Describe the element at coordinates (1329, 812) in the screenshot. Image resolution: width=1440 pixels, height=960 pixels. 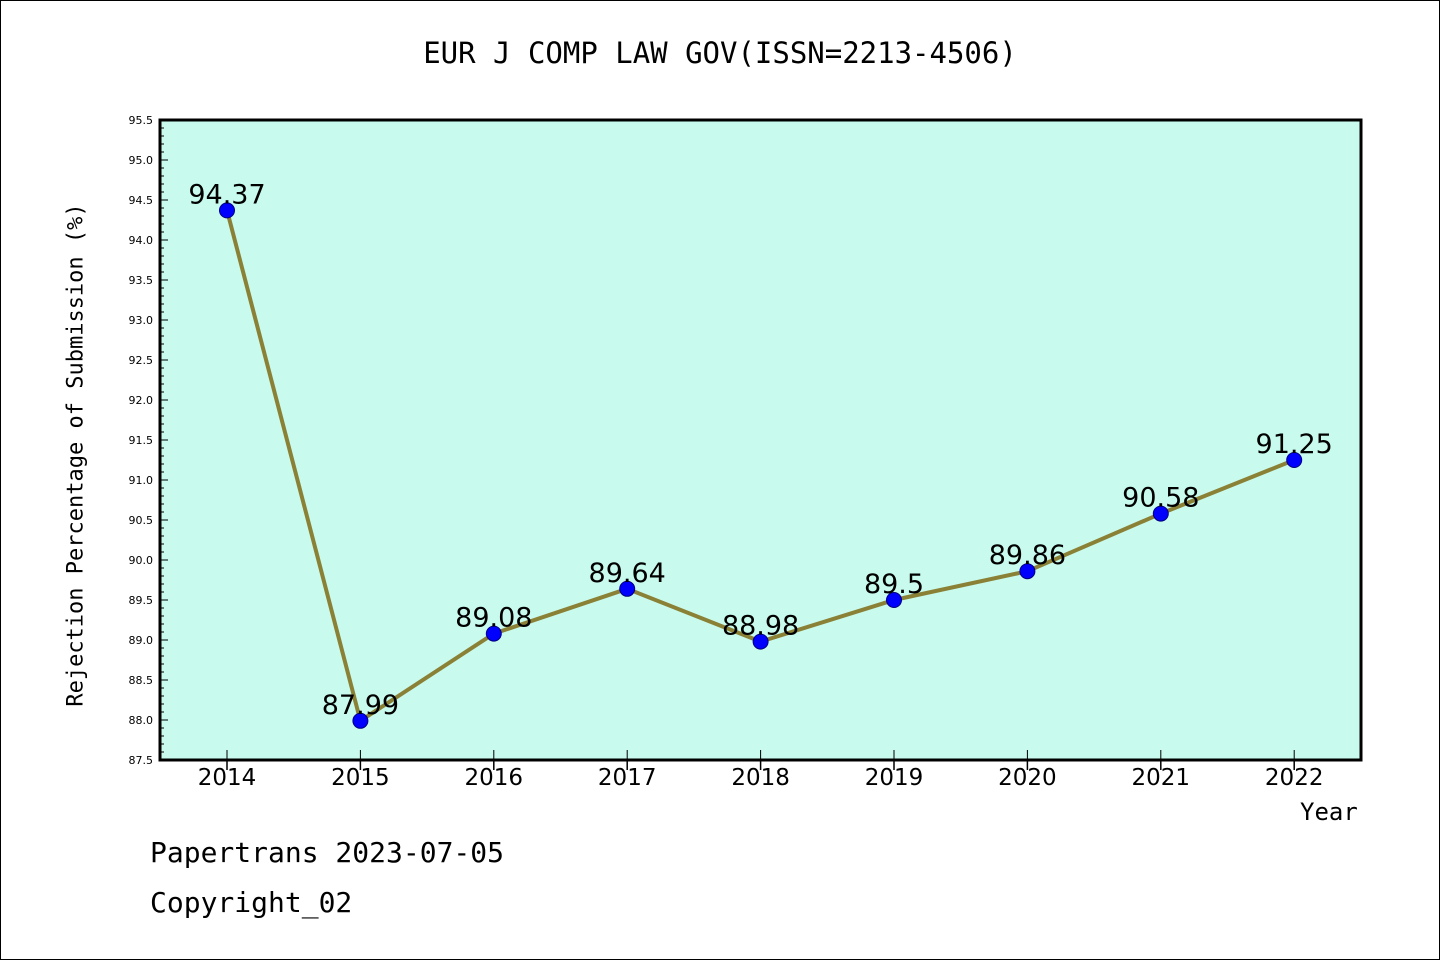
I see `x-axis-title: Year` at that location.